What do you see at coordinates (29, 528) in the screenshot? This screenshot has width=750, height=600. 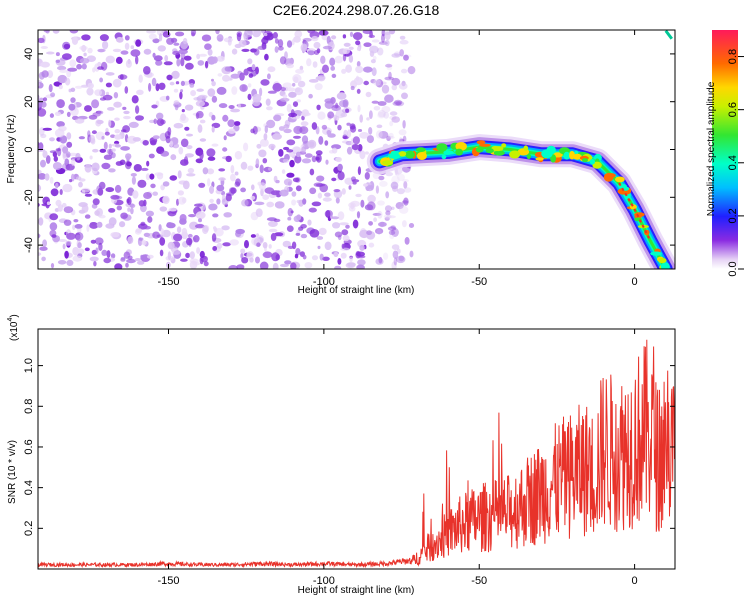 I see `snr-ytick-label: 0.2` at bounding box center [29, 528].